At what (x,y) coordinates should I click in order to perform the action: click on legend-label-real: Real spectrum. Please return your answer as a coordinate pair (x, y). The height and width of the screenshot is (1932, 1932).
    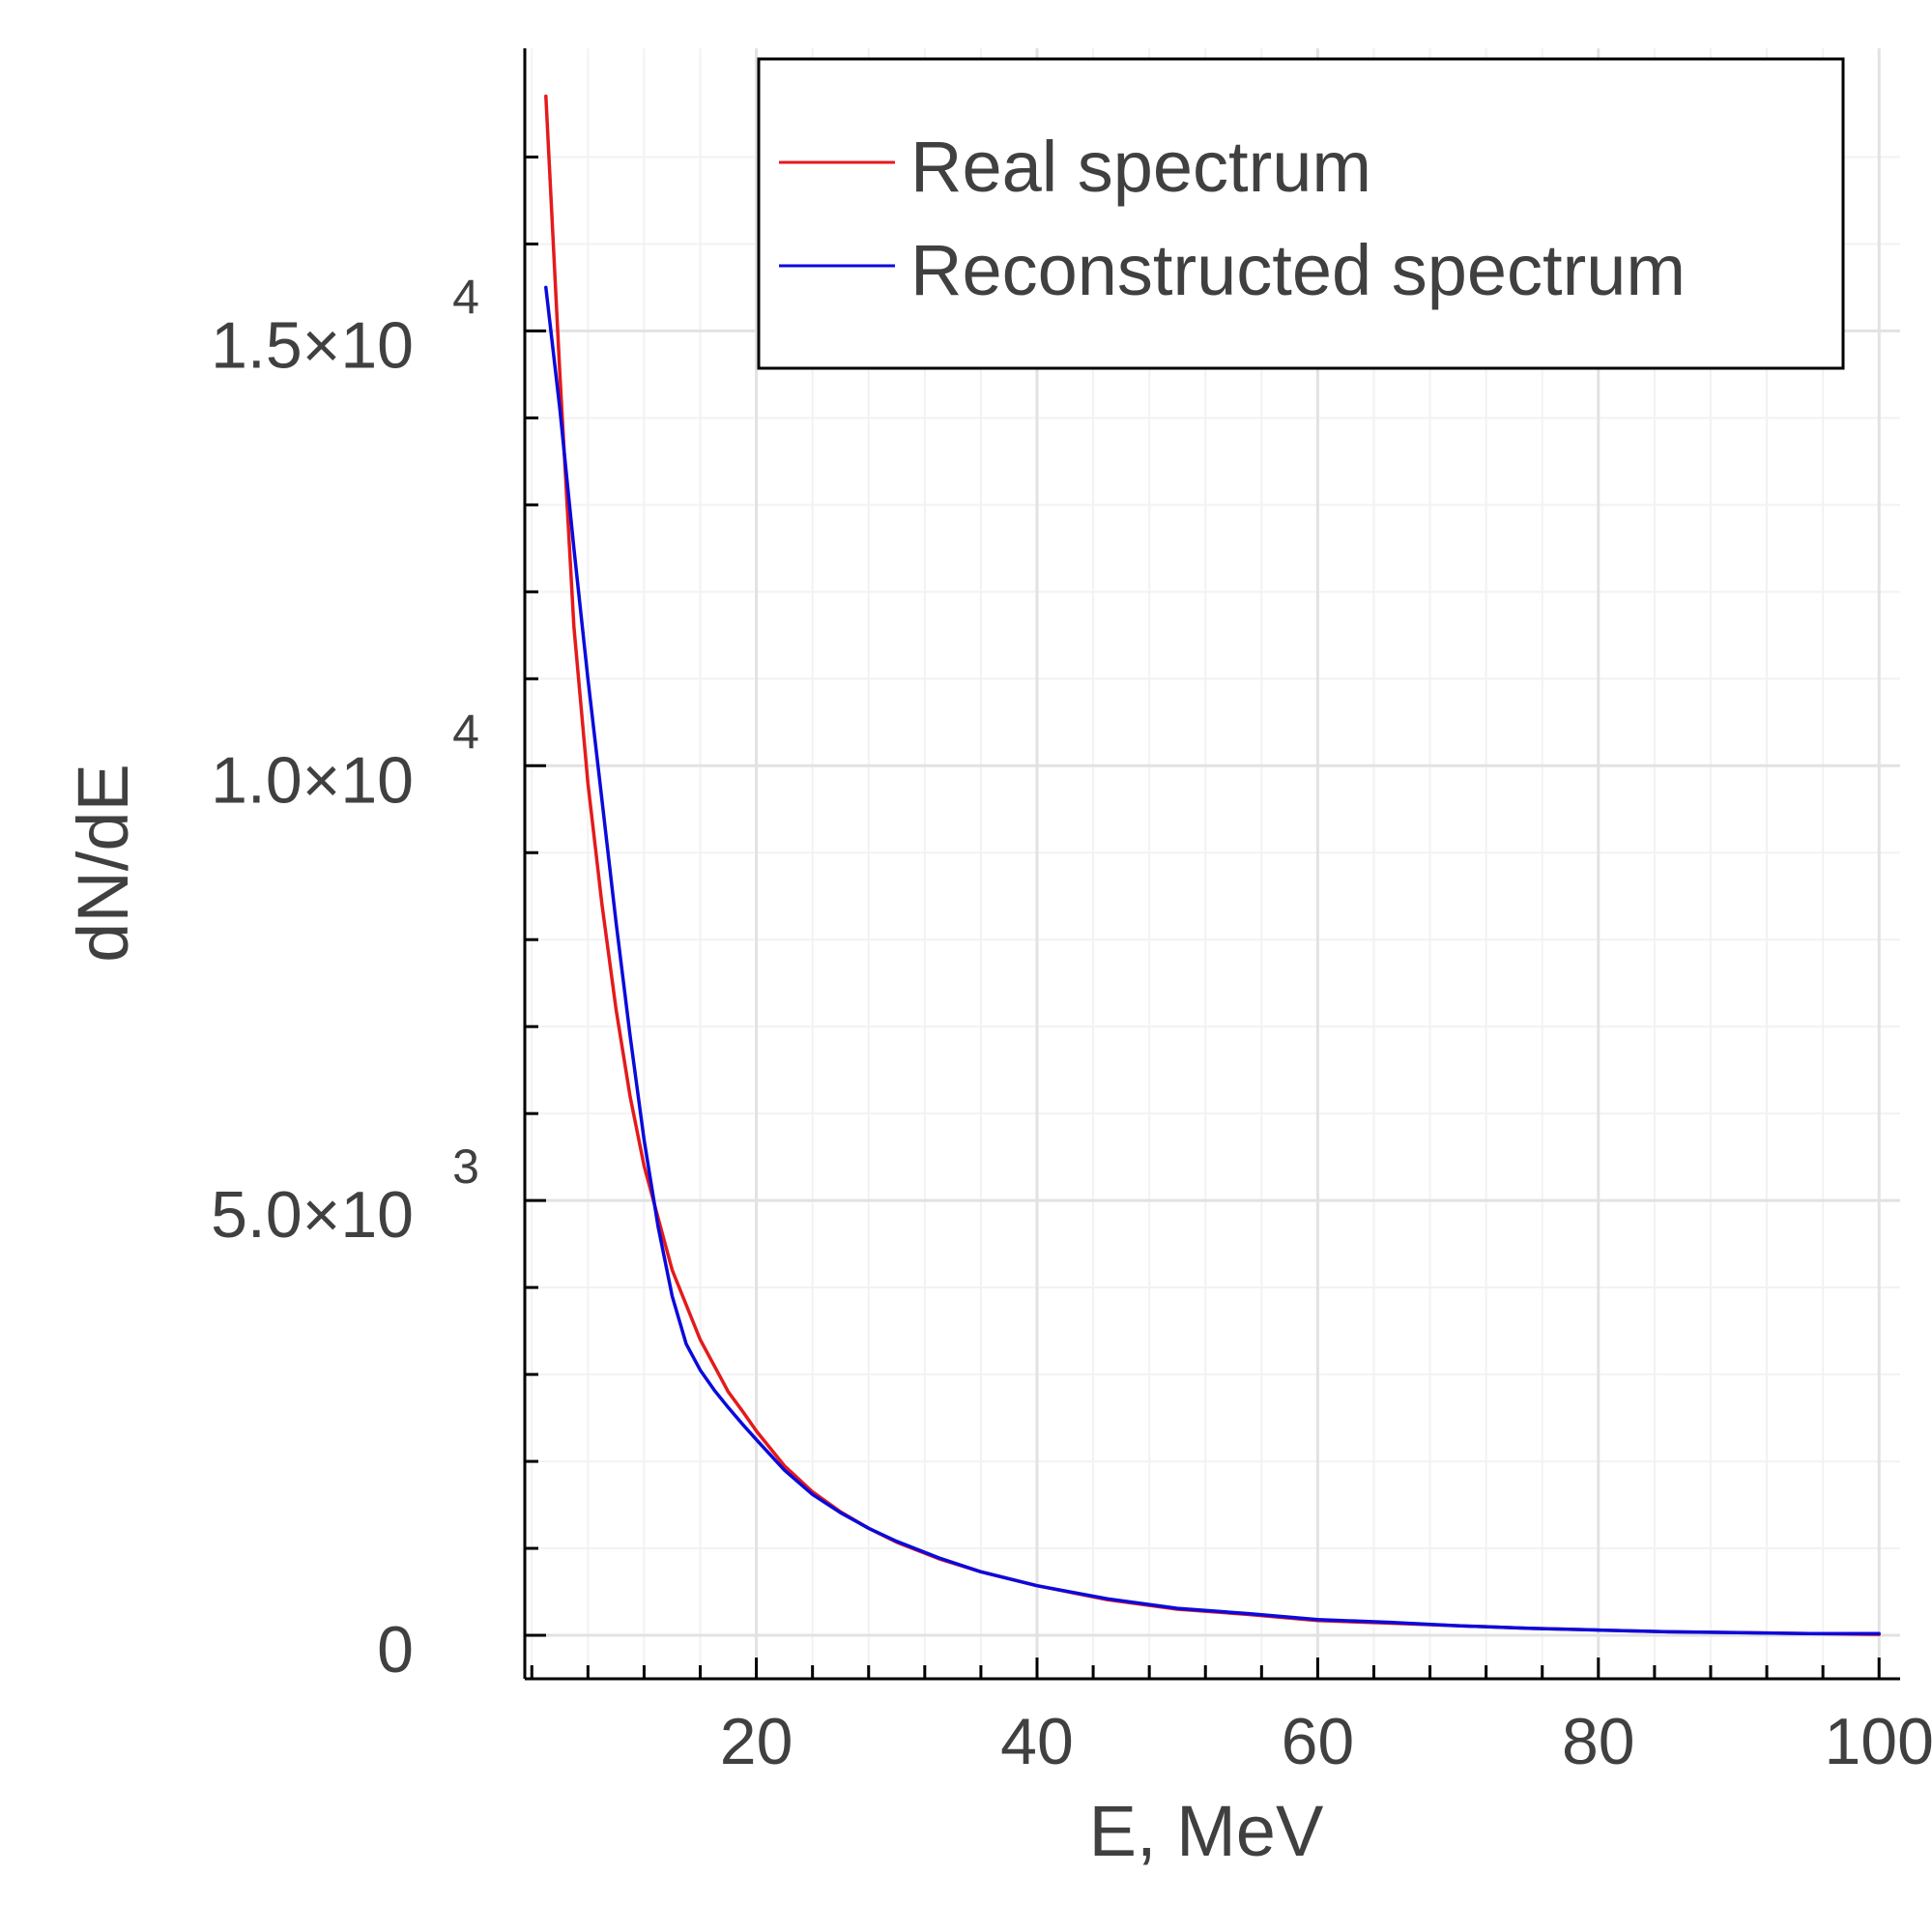
    Looking at the image, I should click on (1140, 167).